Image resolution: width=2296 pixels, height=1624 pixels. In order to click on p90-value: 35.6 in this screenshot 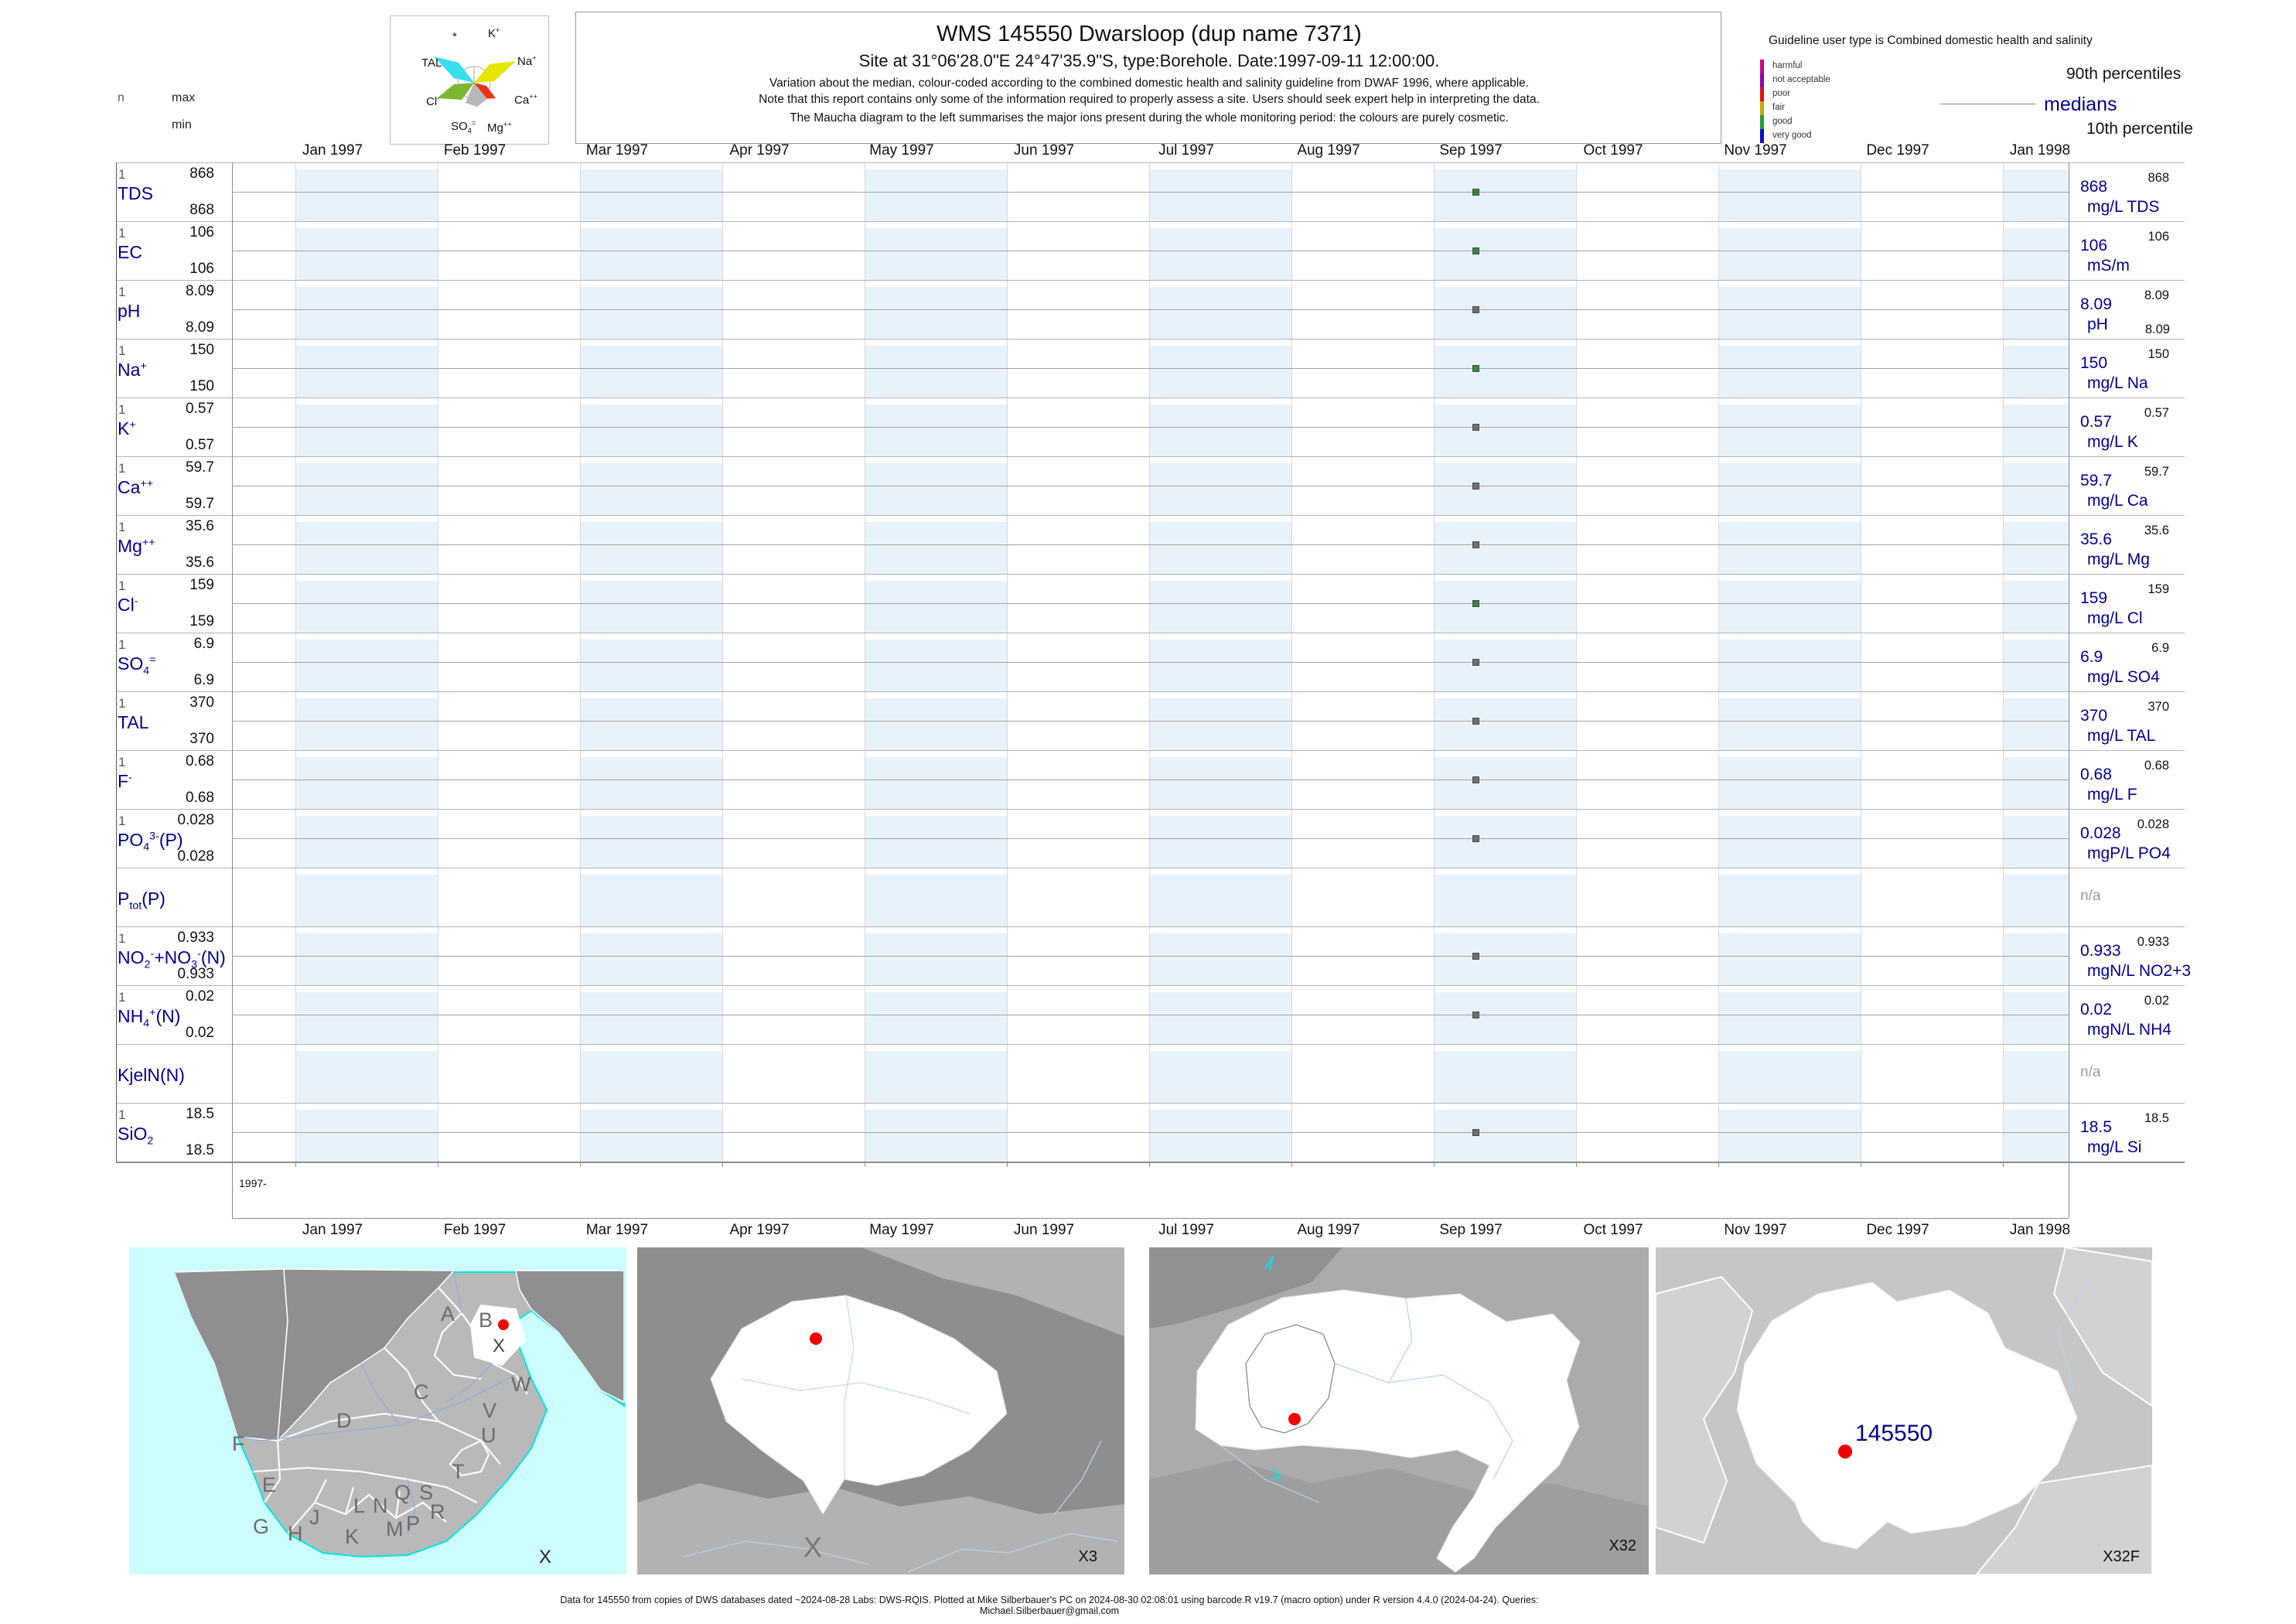, I will do `click(2156, 530)`.